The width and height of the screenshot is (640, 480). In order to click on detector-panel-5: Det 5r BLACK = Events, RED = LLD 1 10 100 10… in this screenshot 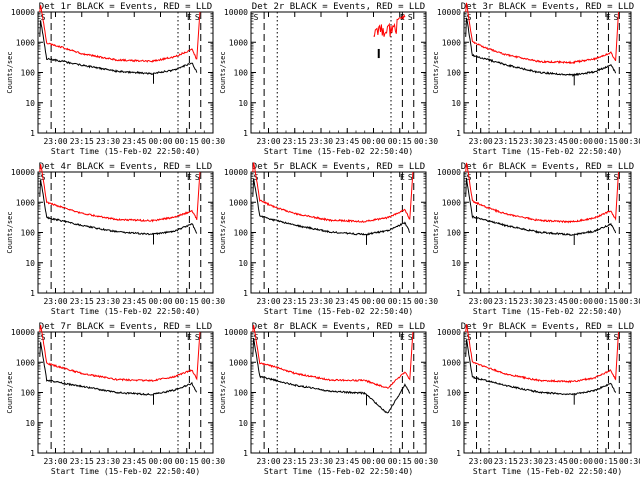, I will do `click(328, 239)`.